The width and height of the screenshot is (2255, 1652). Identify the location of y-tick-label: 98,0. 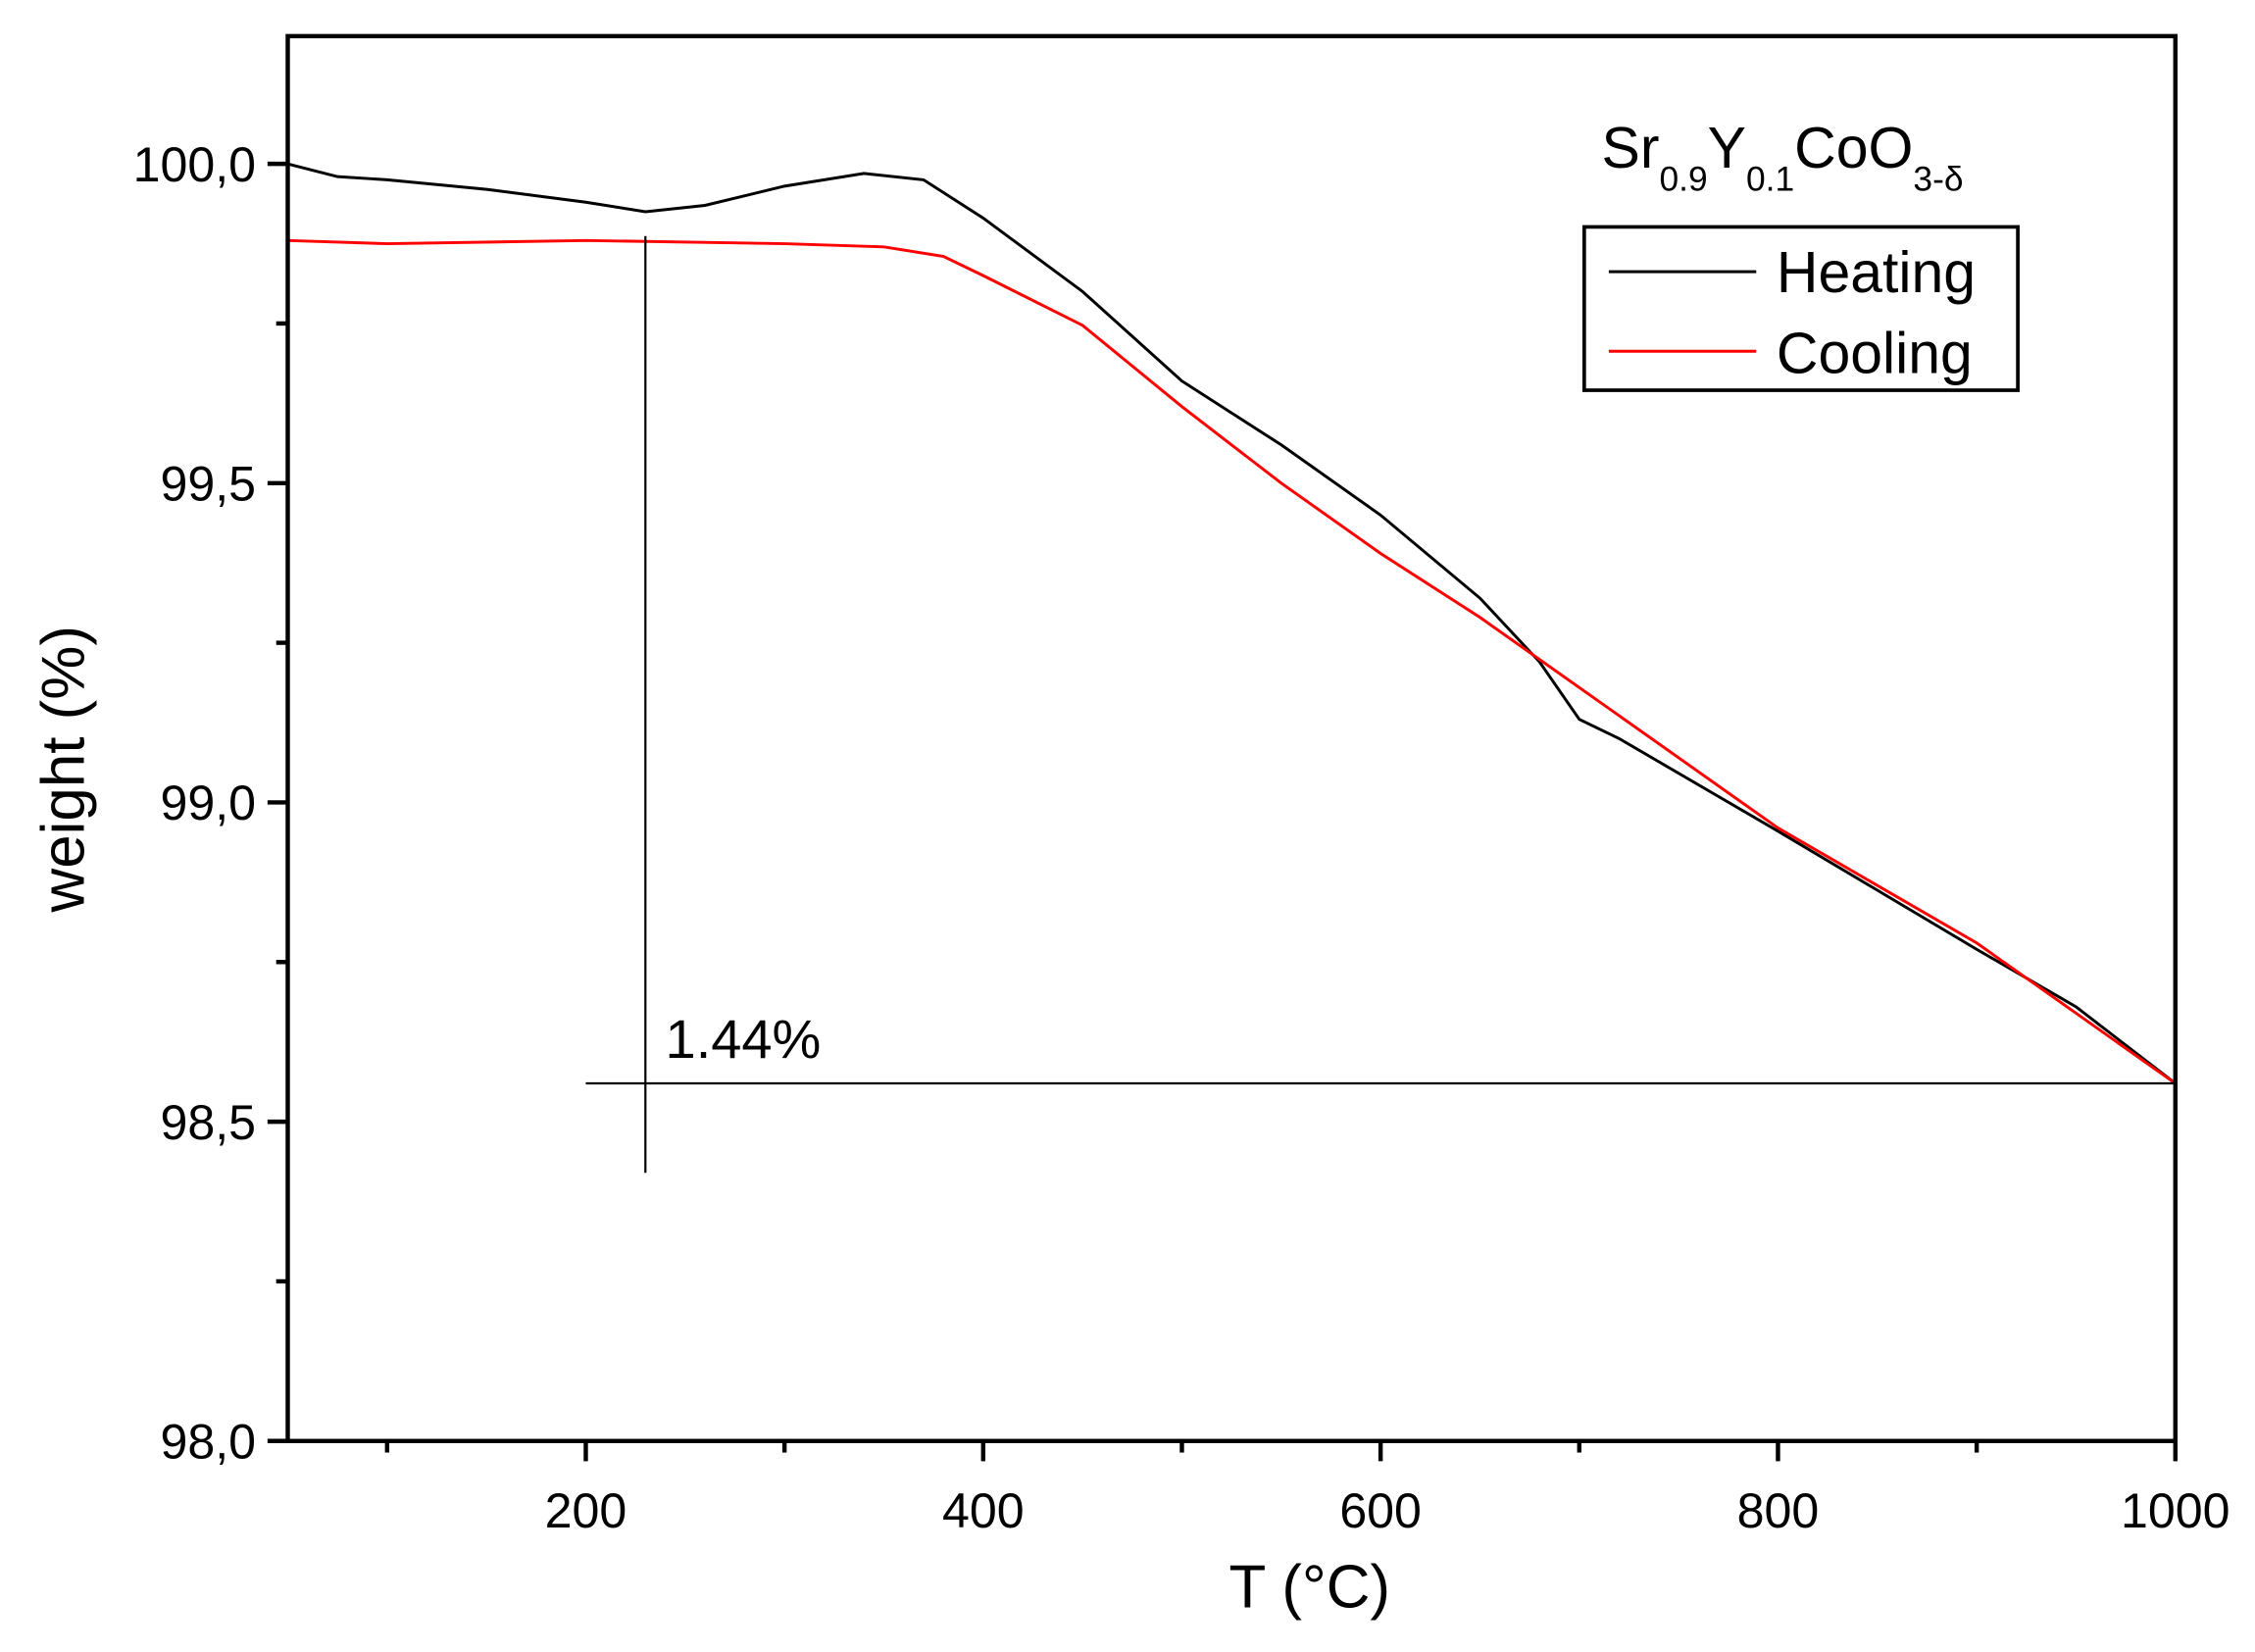
(209, 1441).